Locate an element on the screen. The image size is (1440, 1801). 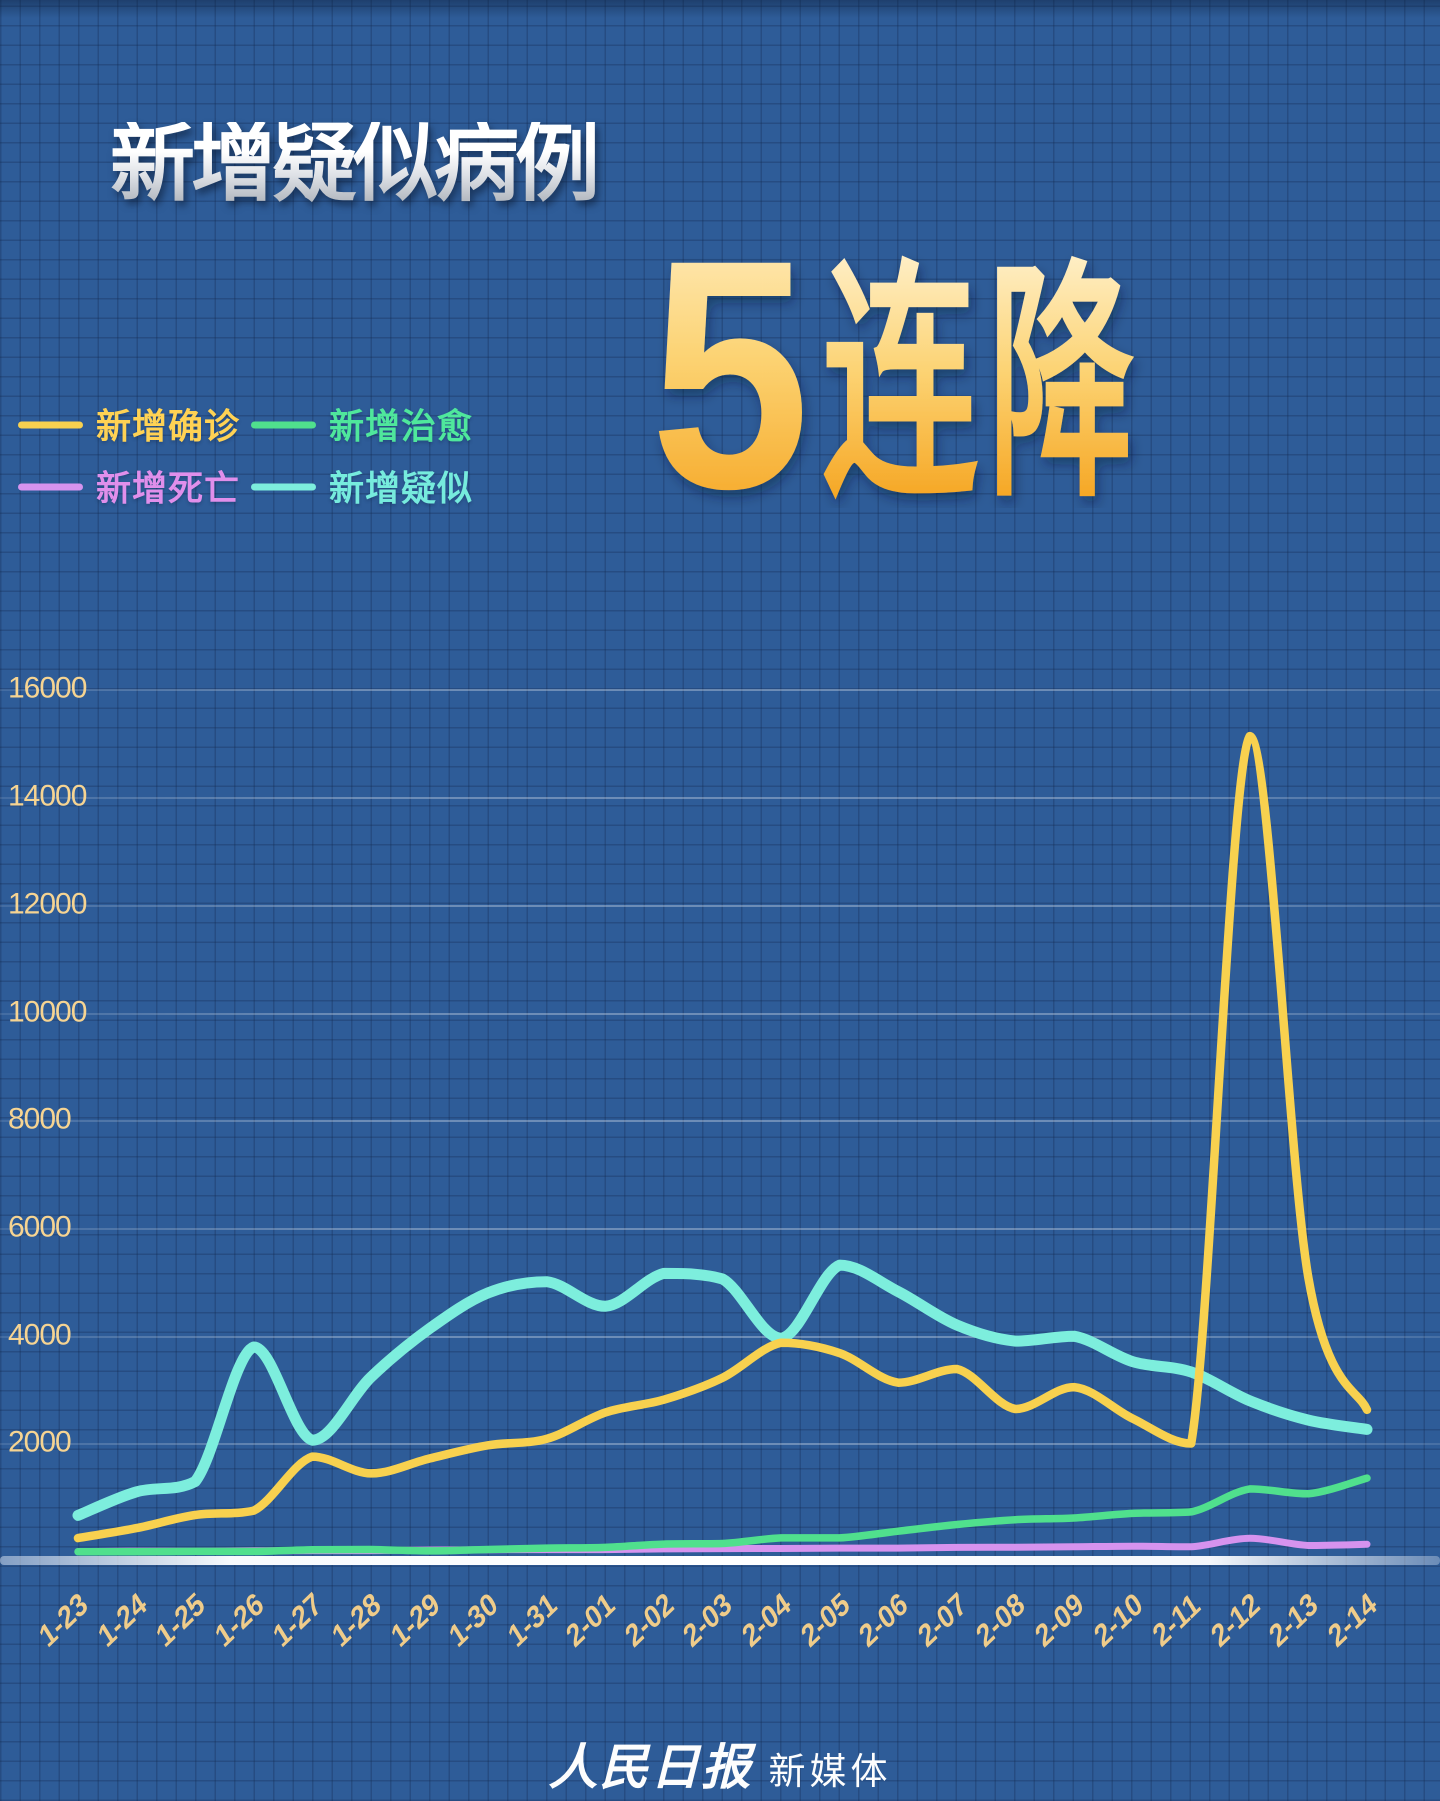
headline-char-lian: 连 is located at coordinates (900, 376).